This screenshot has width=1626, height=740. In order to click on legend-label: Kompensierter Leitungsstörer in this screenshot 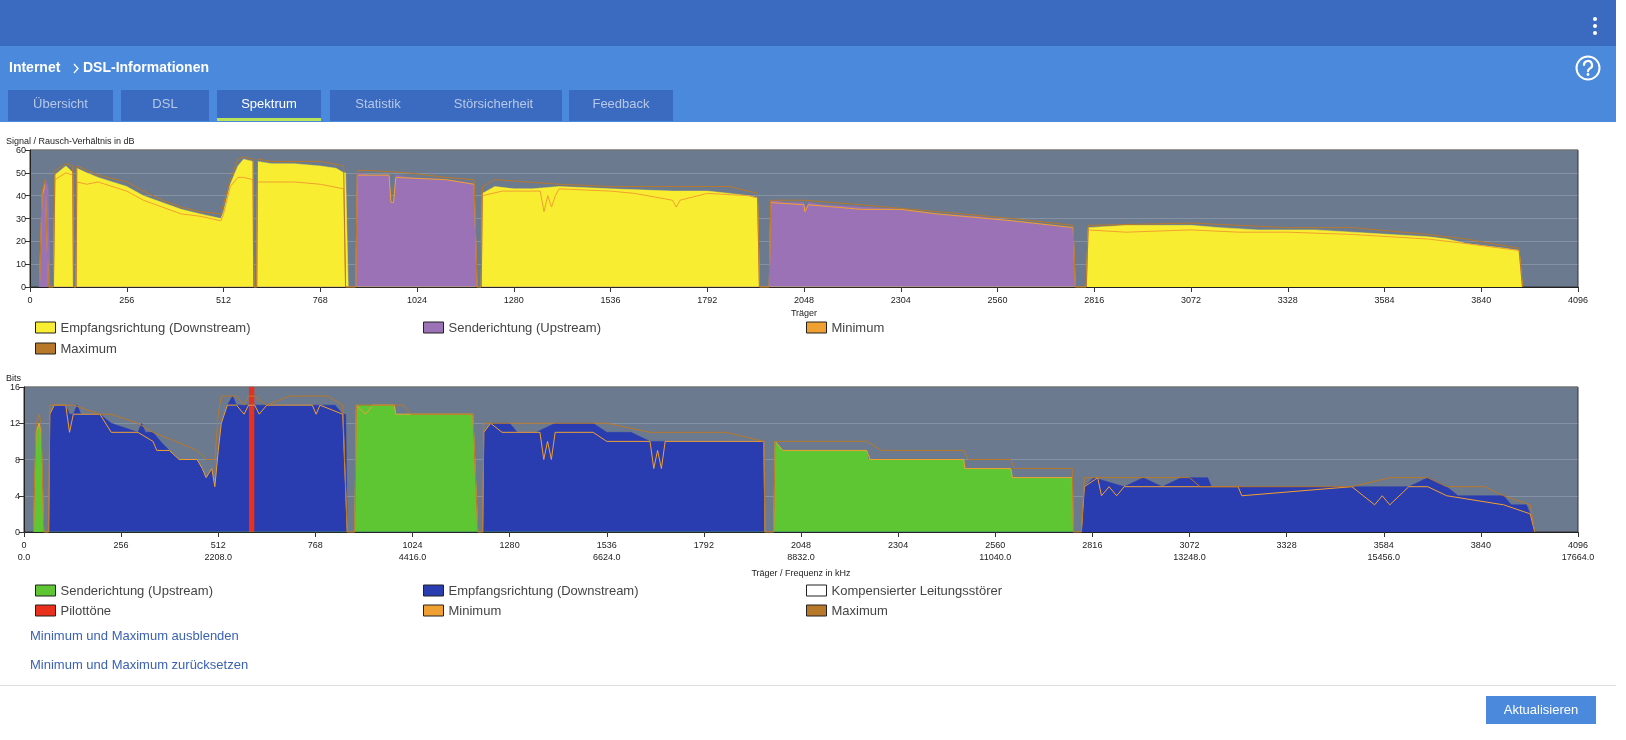, I will do `click(917, 590)`.